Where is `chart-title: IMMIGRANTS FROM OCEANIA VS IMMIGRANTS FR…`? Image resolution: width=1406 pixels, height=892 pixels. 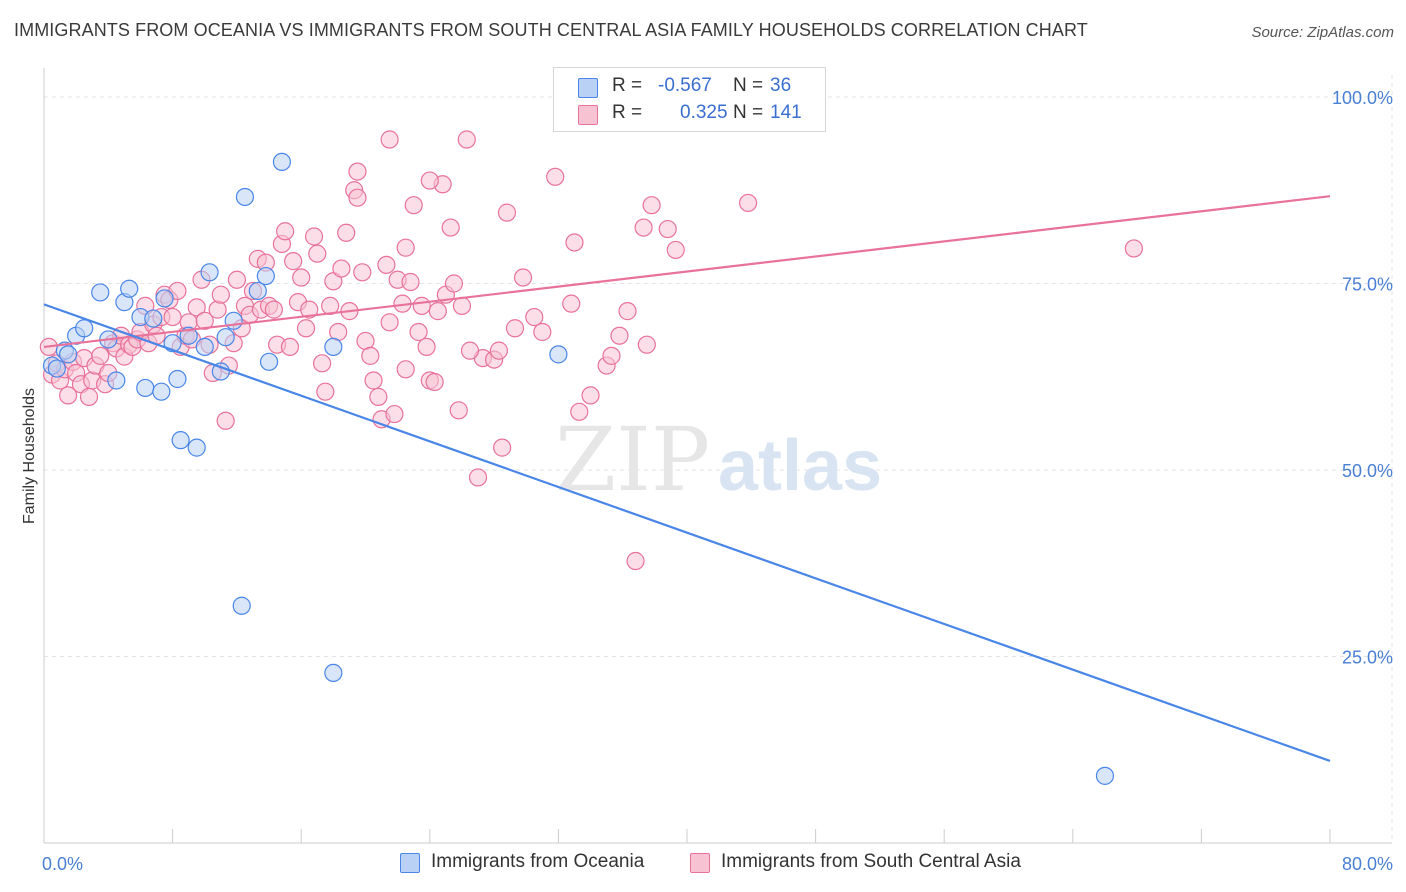 chart-title: IMMIGRANTS FROM OCEANIA VS IMMIGRANTS FR… is located at coordinates (551, 30).